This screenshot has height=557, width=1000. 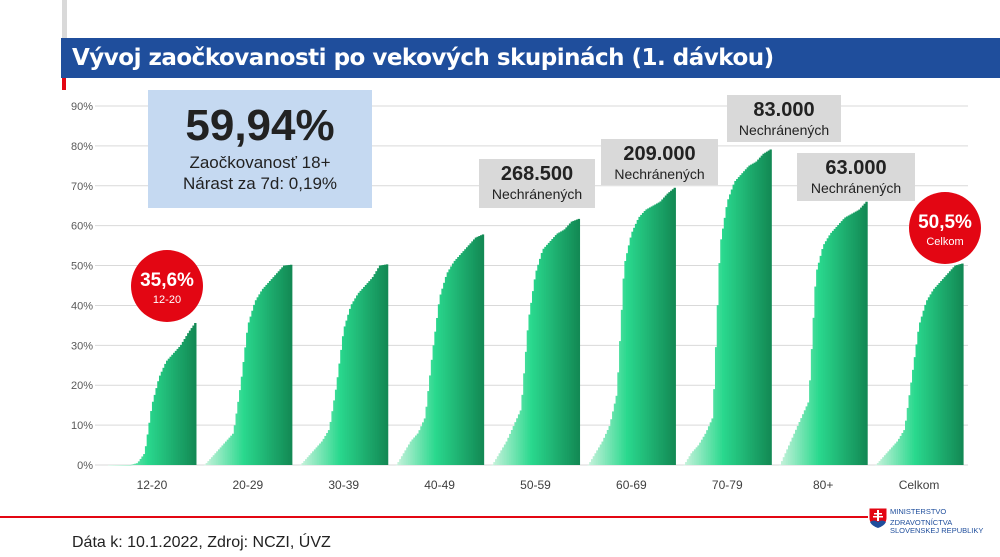 What do you see at coordinates (201, 542) in the screenshot?
I see `footer-source: Dáta k: 10.1.2022, Zdroj: NCZI, ÚVZ` at bounding box center [201, 542].